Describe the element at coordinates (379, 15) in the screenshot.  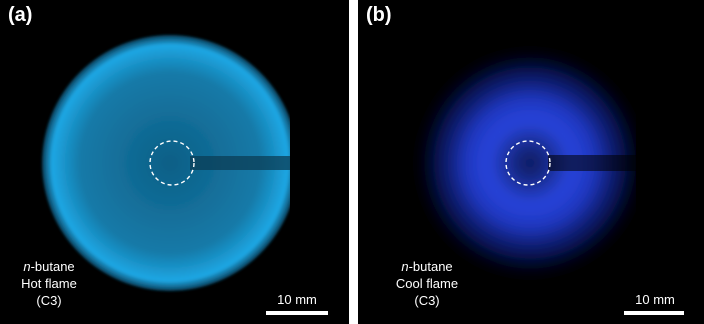
I see `panel-label: (b)` at that location.